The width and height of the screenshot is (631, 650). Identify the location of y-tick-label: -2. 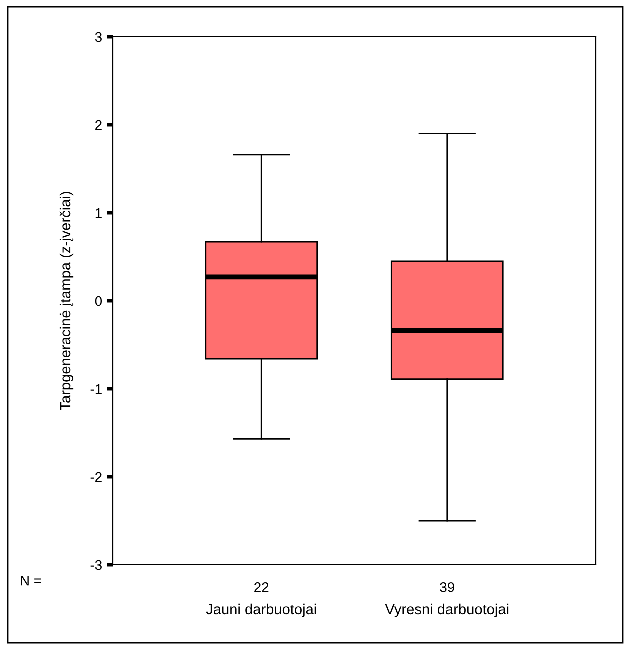
(96, 477).